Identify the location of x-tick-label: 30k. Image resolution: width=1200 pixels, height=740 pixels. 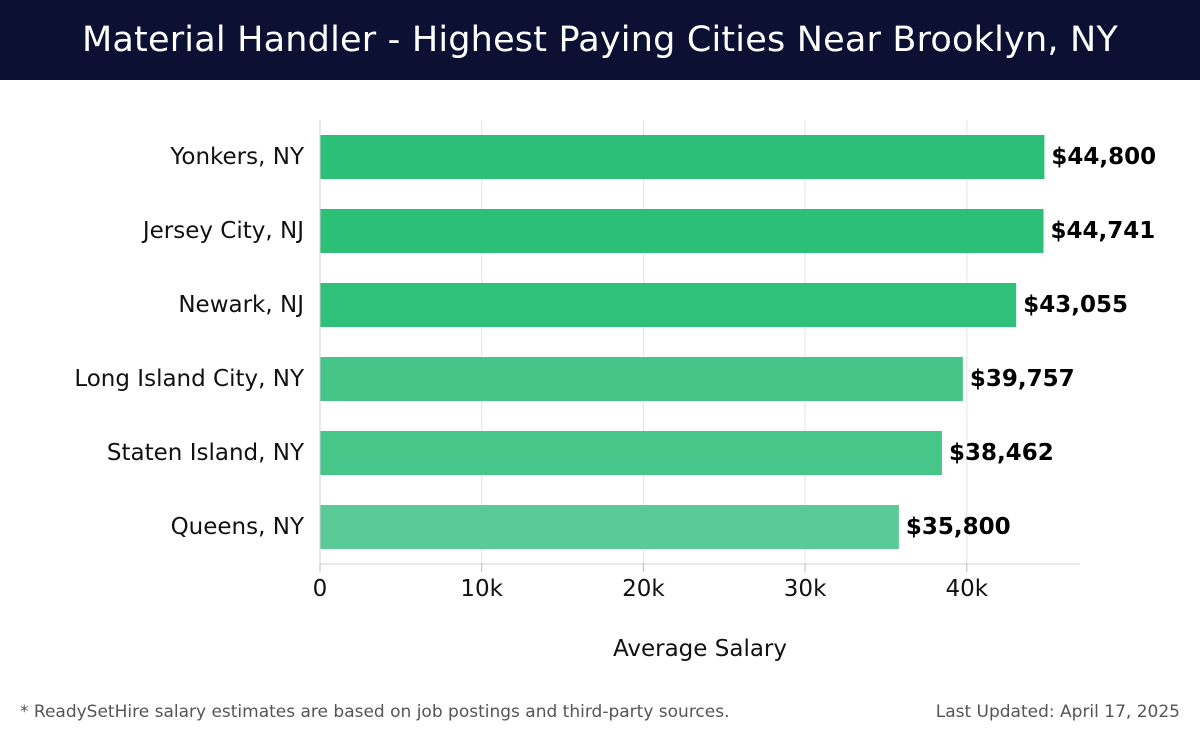
(805, 589).